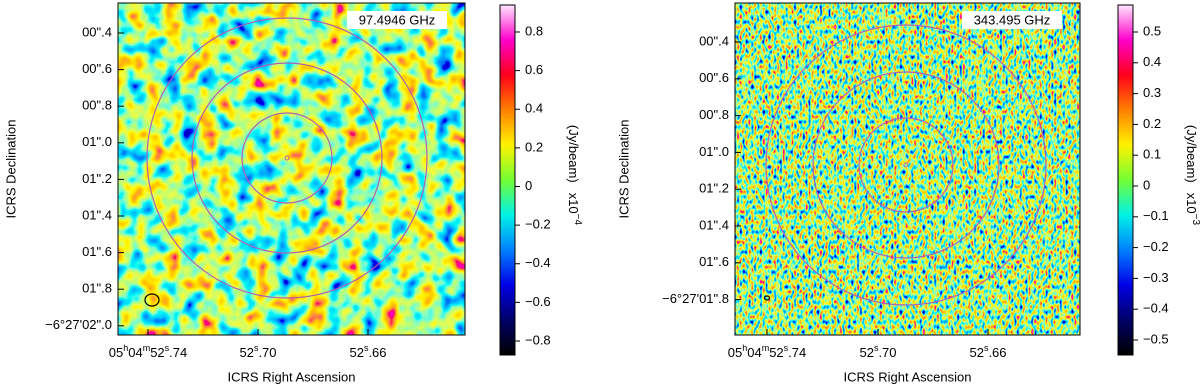 The height and width of the screenshot is (392, 1200). I want to click on colorbar-tick-label: 0.1, so click(1152, 154).